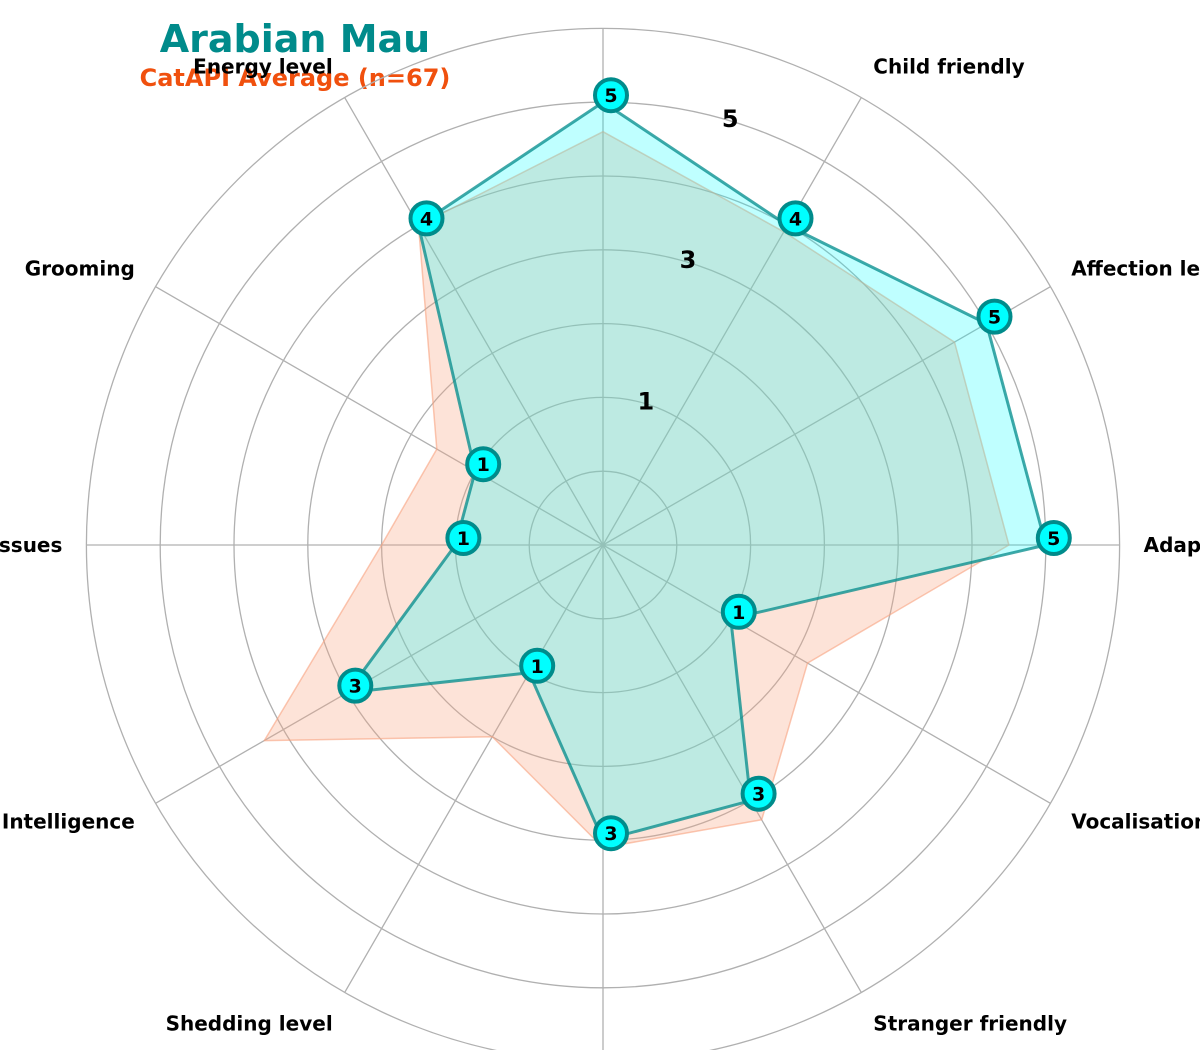 This screenshot has width=1200, height=1050. I want to click on ring-tick-label: 3, so click(688, 260).